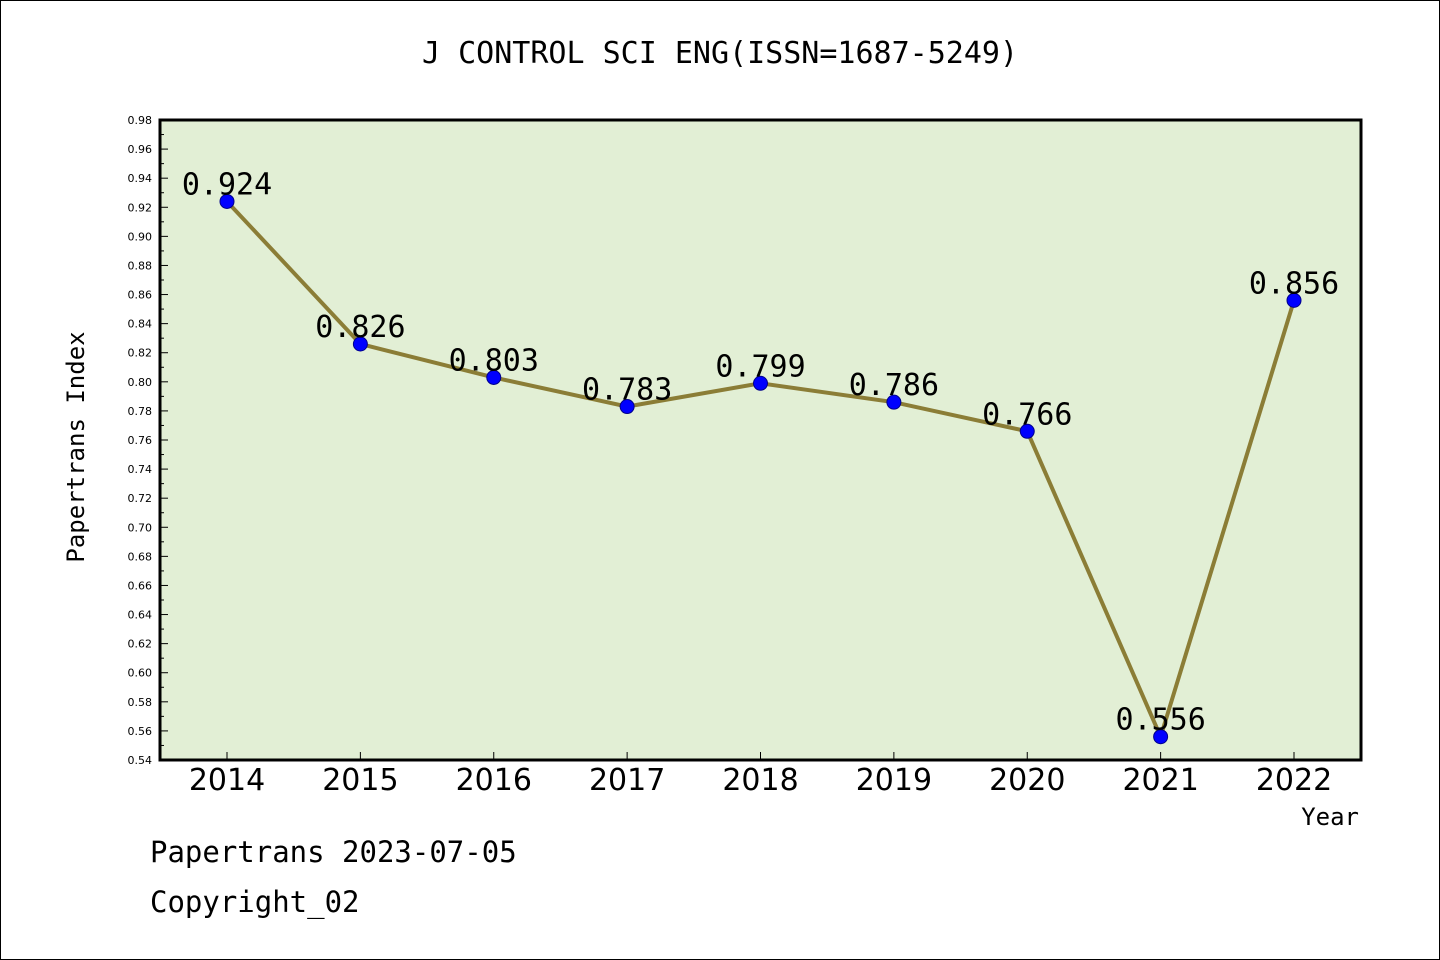 Image resolution: width=1440 pixels, height=960 pixels. Describe the element at coordinates (255, 902) in the screenshot. I see `footer-copyright: Copyright_02` at that location.